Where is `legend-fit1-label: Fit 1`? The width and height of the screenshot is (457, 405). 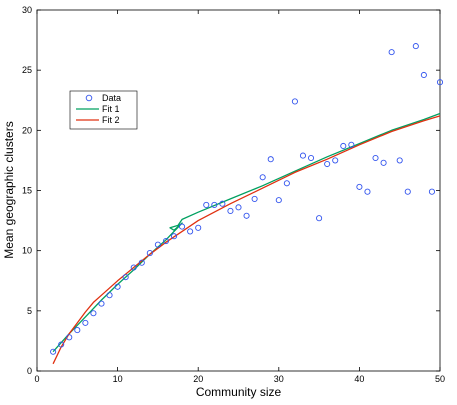 legend-fit1-label: Fit 1 is located at coordinates (111, 109).